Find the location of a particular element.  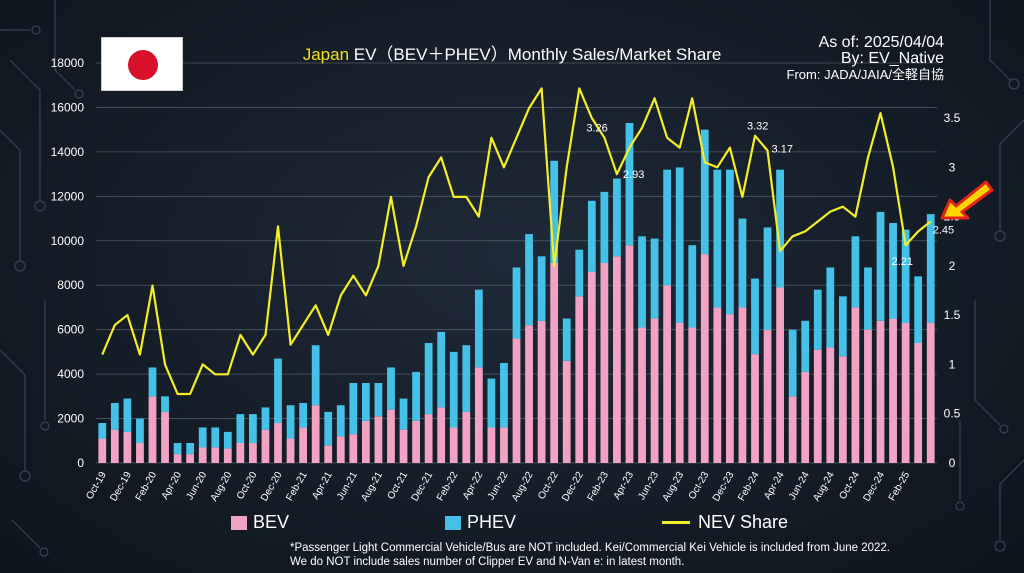

x-tick-label: Aug-23 is located at coordinates (674, 487).